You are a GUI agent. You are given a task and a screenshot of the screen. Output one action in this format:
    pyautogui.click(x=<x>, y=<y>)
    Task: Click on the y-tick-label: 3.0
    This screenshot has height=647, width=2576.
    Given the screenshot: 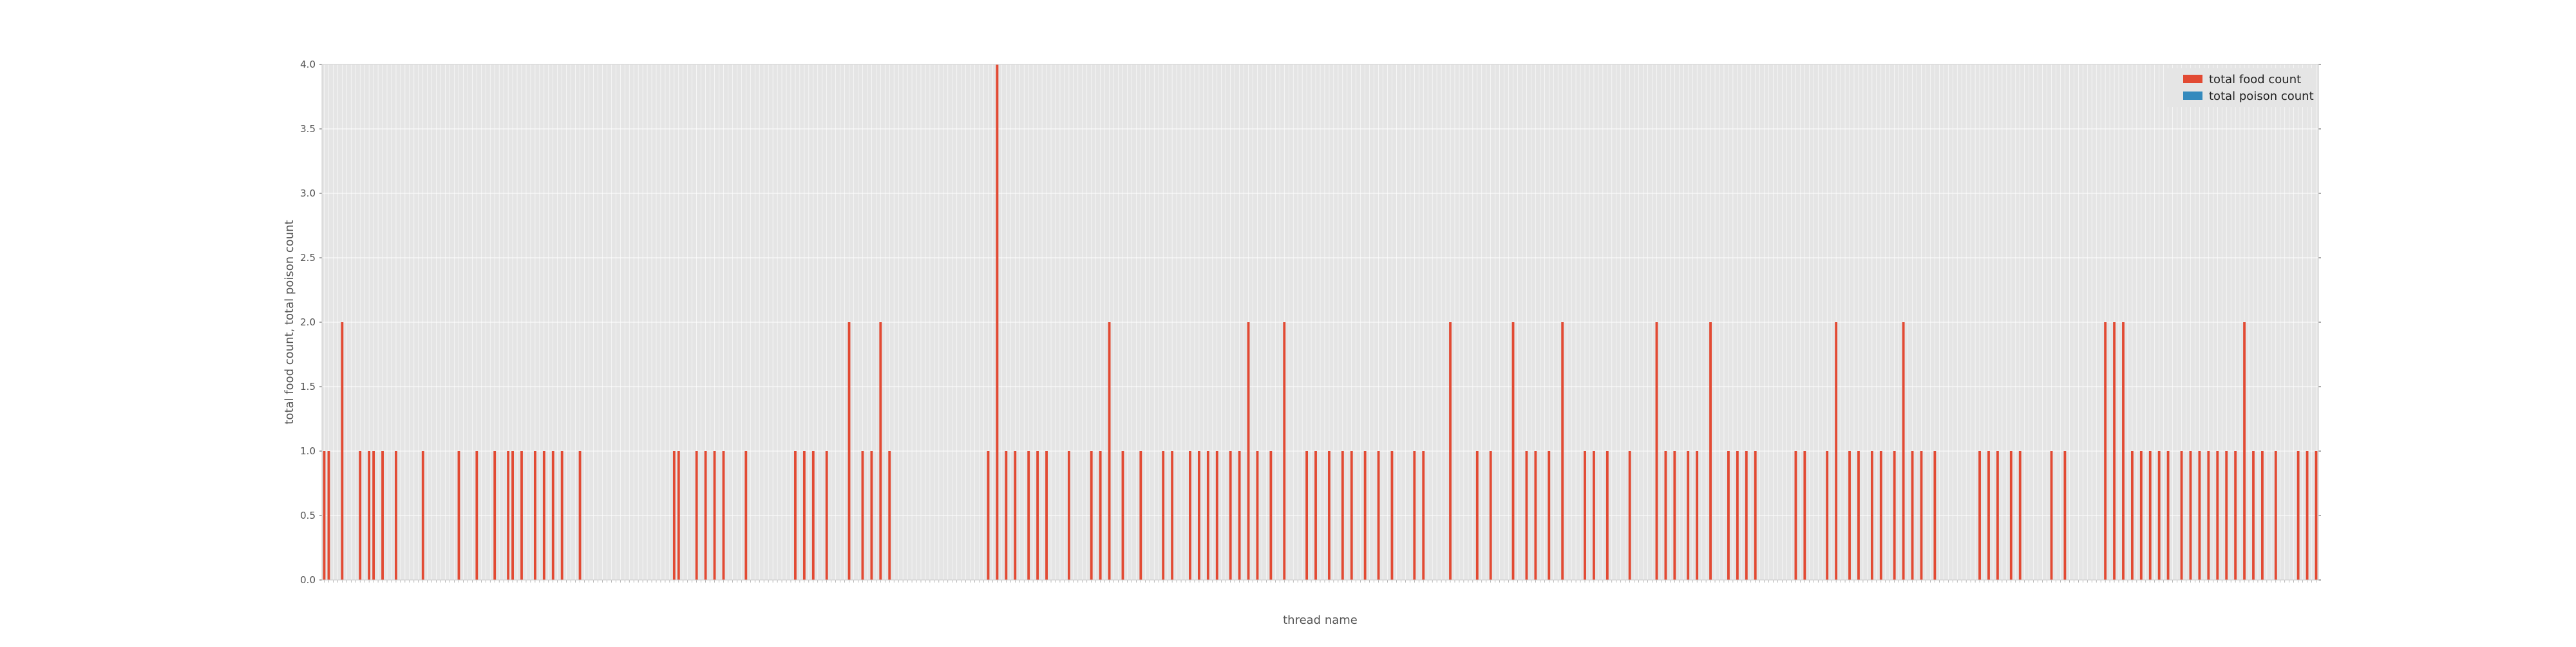 What is the action you would take?
    pyautogui.click(x=308, y=193)
    